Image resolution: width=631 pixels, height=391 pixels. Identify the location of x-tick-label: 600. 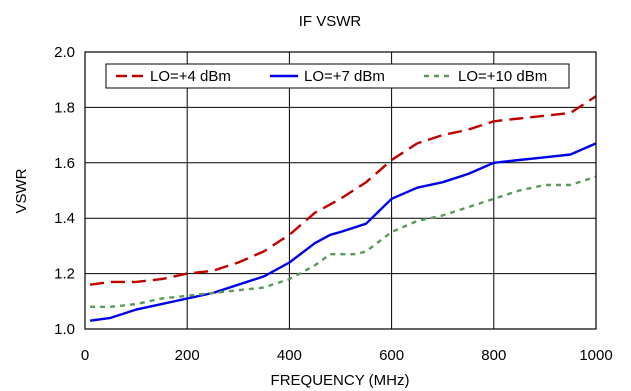
(391, 355).